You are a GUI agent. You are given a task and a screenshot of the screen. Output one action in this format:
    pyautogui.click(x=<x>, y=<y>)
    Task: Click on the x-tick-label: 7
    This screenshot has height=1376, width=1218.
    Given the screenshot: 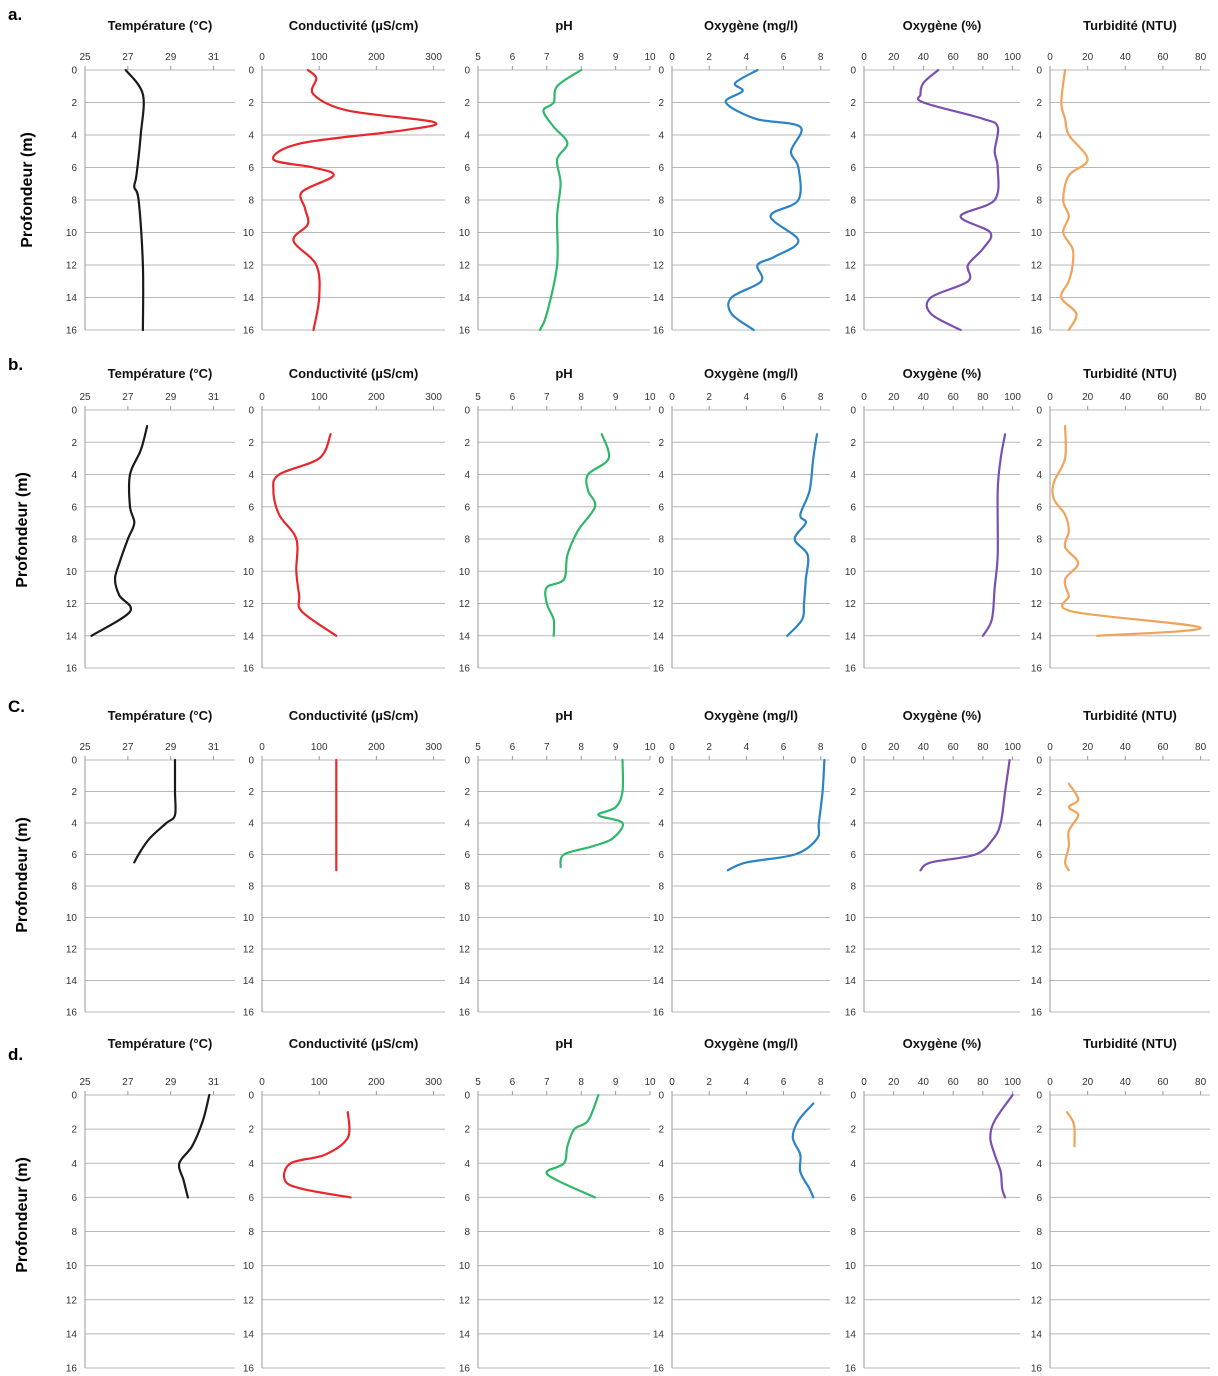 What is the action you would take?
    pyautogui.click(x=547, y=57)
    